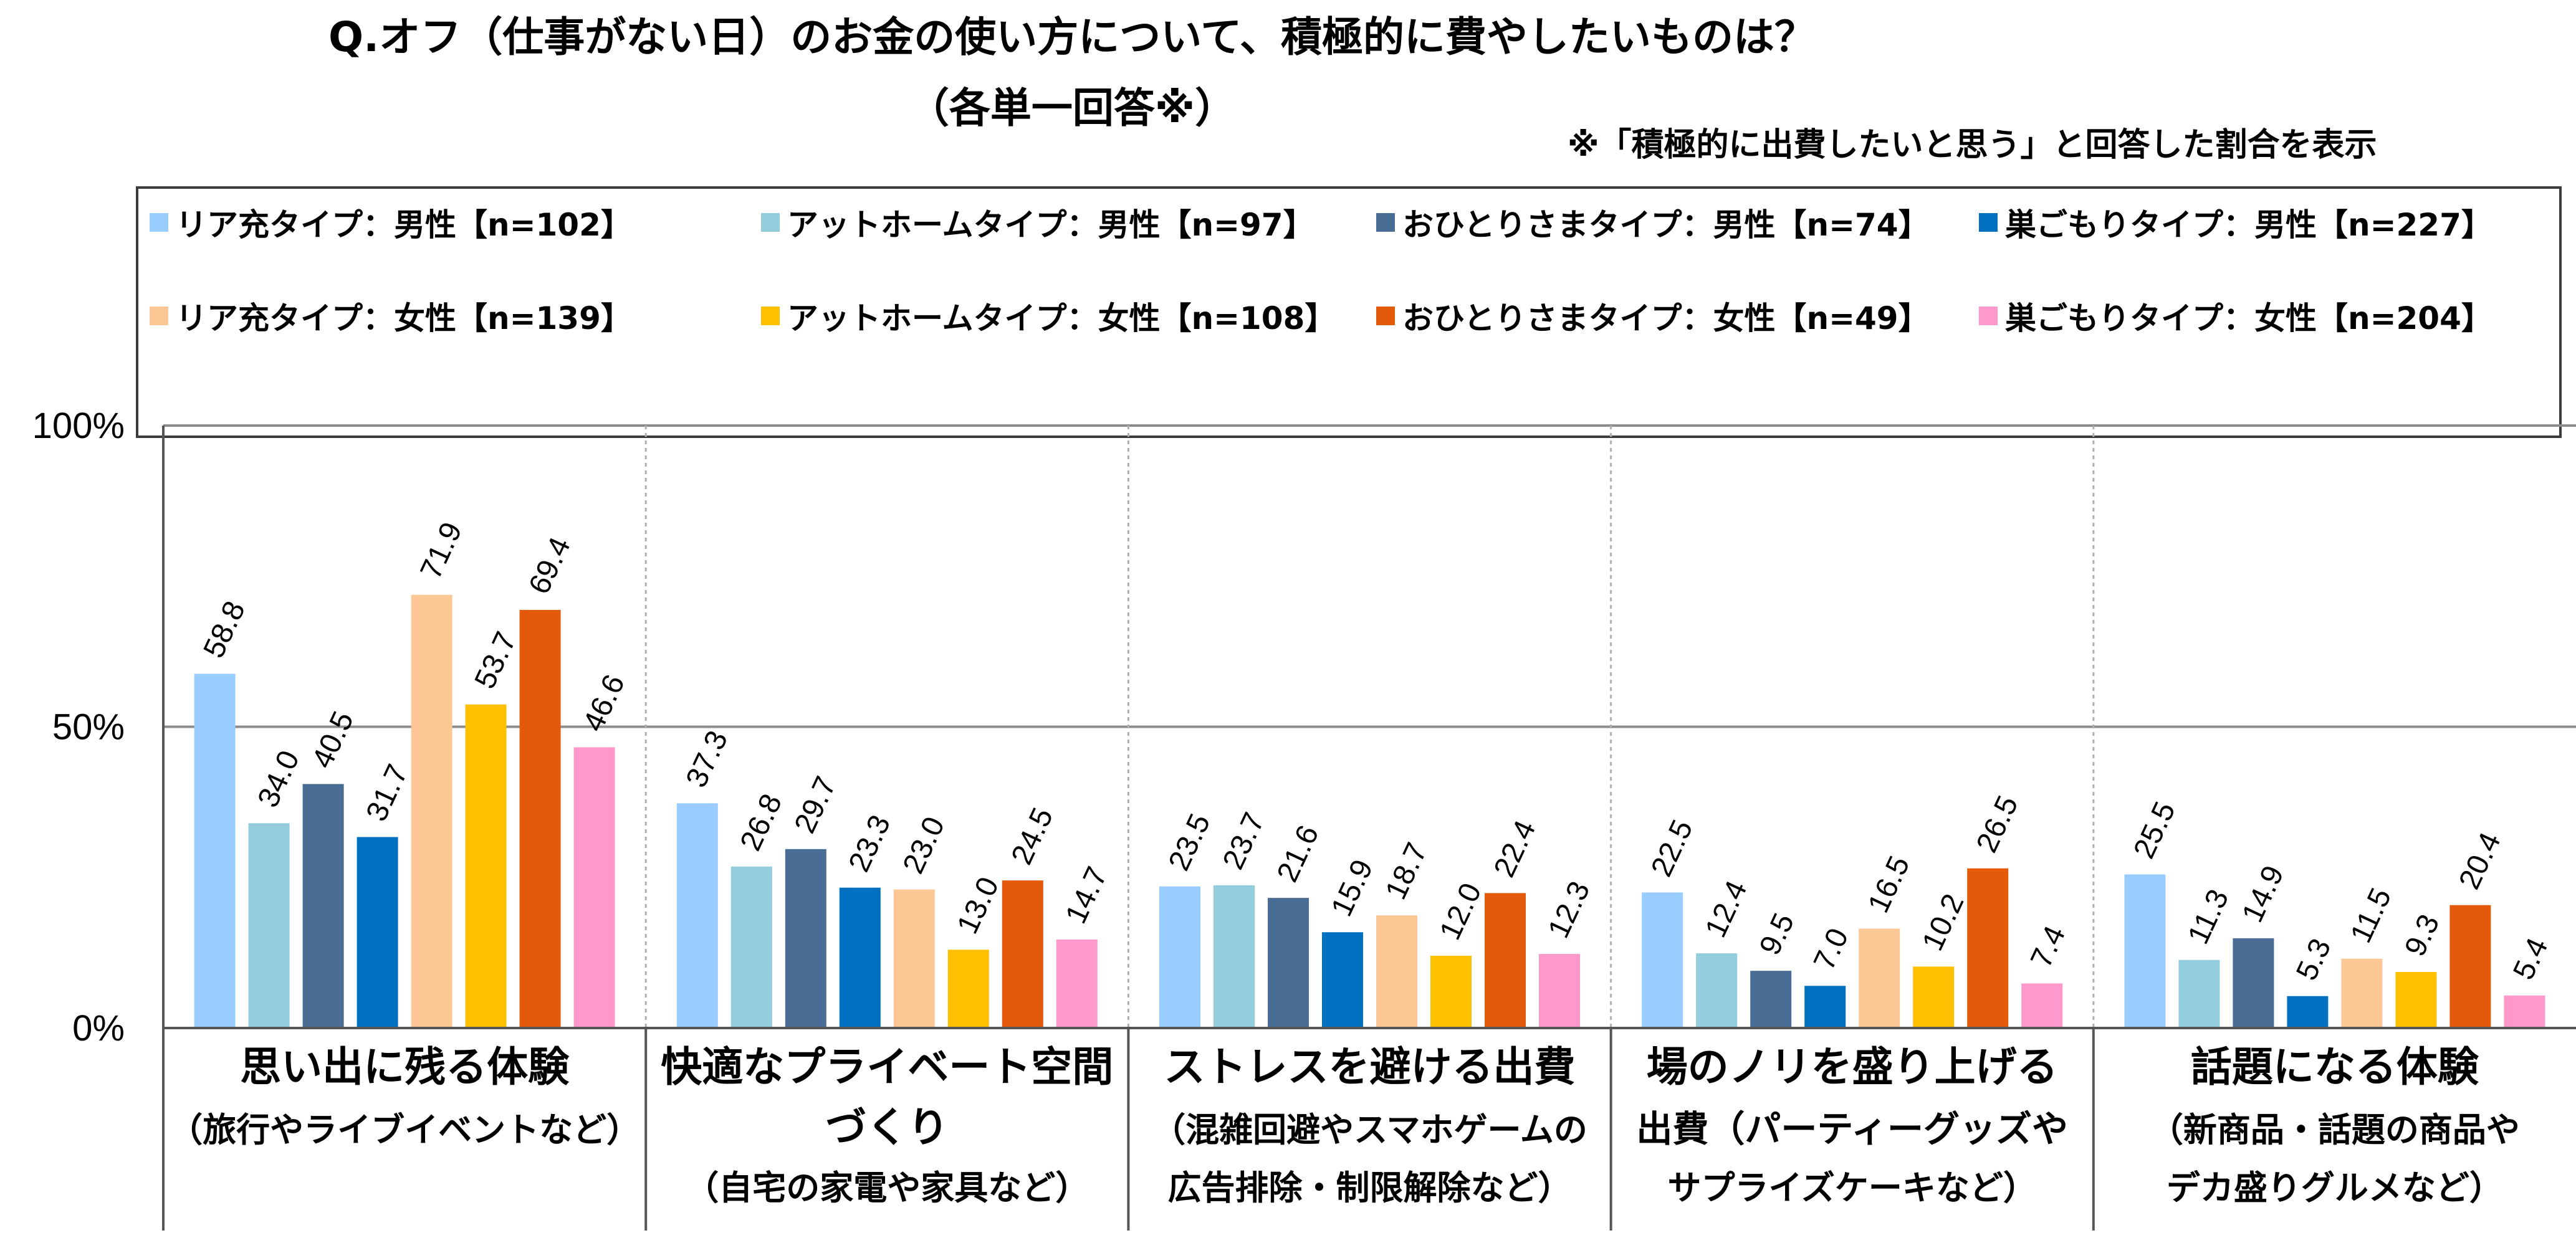 This screenshot has width=2576, height=1238. I want to click on data-label: 22.4, so click(1516, 849).